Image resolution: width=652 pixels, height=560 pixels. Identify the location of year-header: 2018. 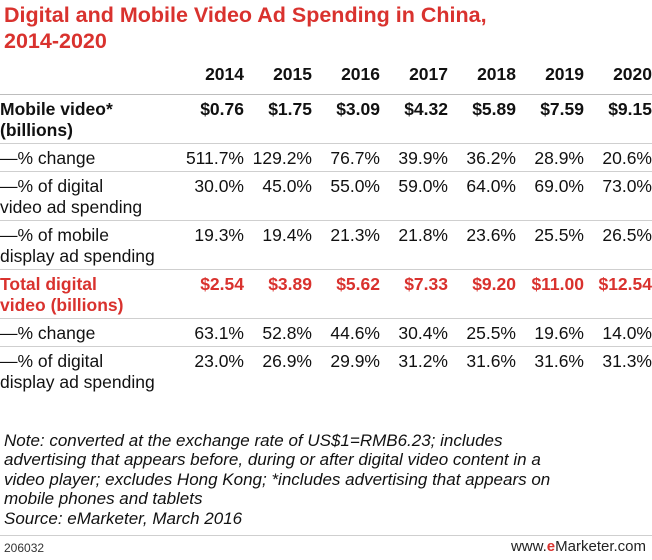
(496, 74).